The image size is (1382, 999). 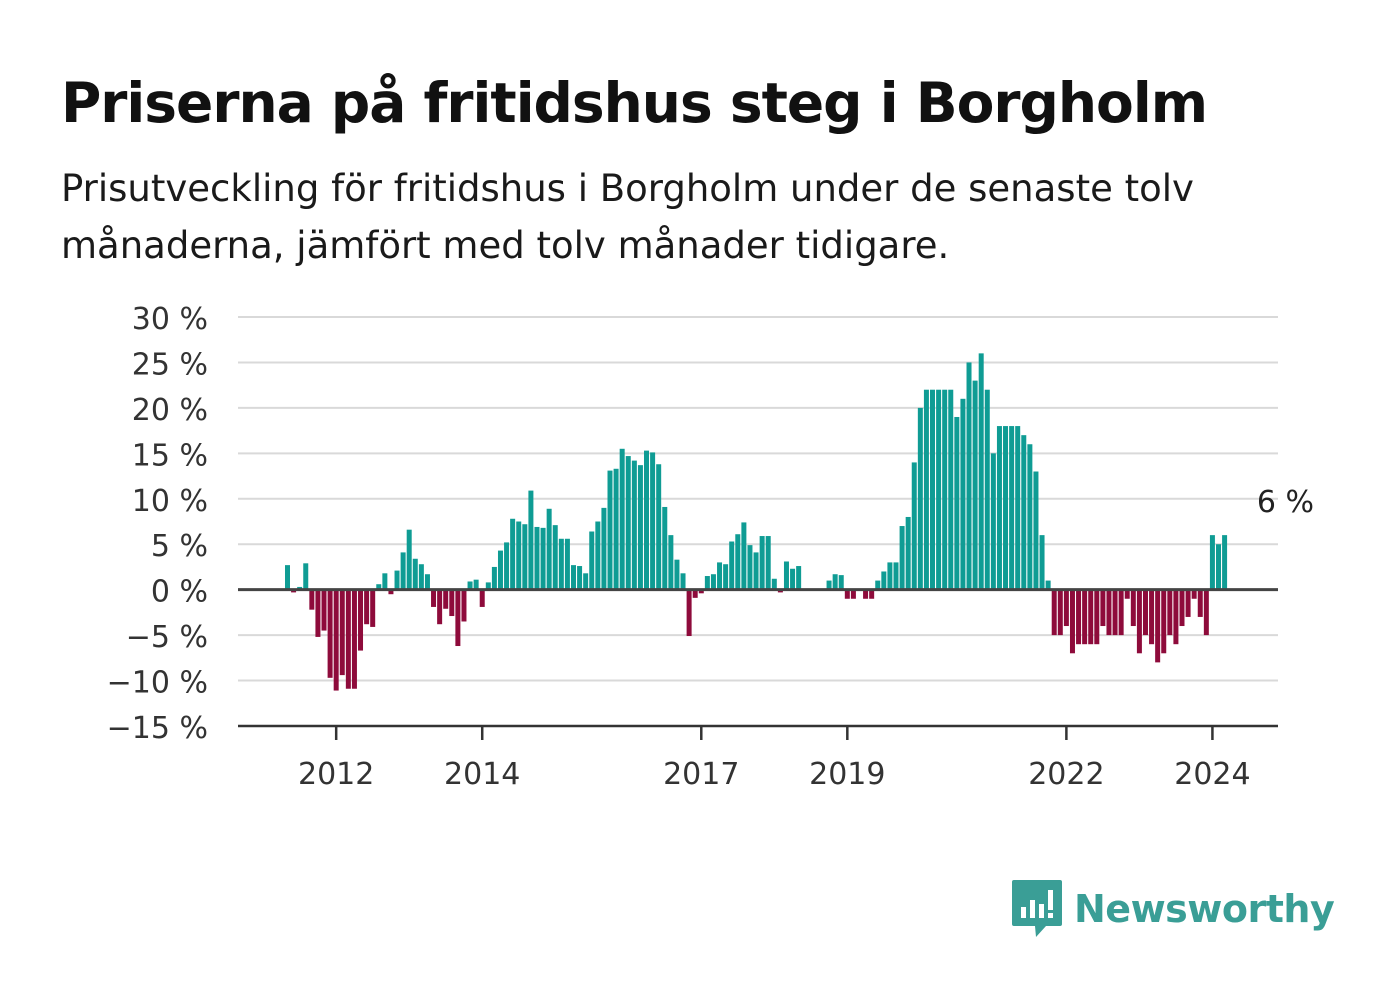 I want to click on x-tick-label: 2019, so click(x=847, y=774).